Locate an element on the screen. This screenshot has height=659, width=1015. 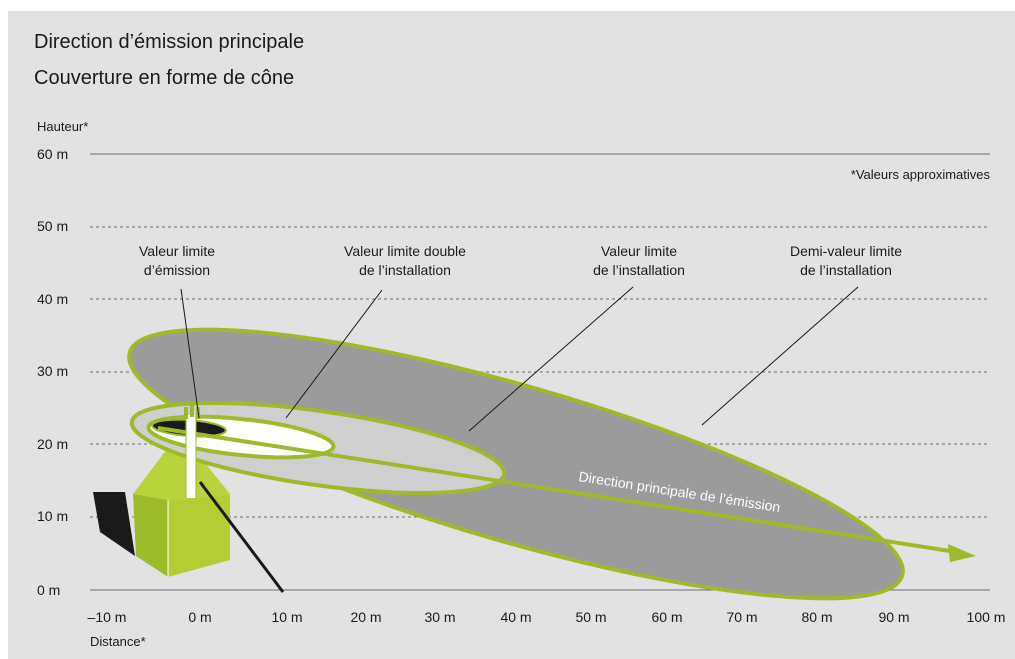
y-tick-label: 10 m is located at coordinates (52, 516).